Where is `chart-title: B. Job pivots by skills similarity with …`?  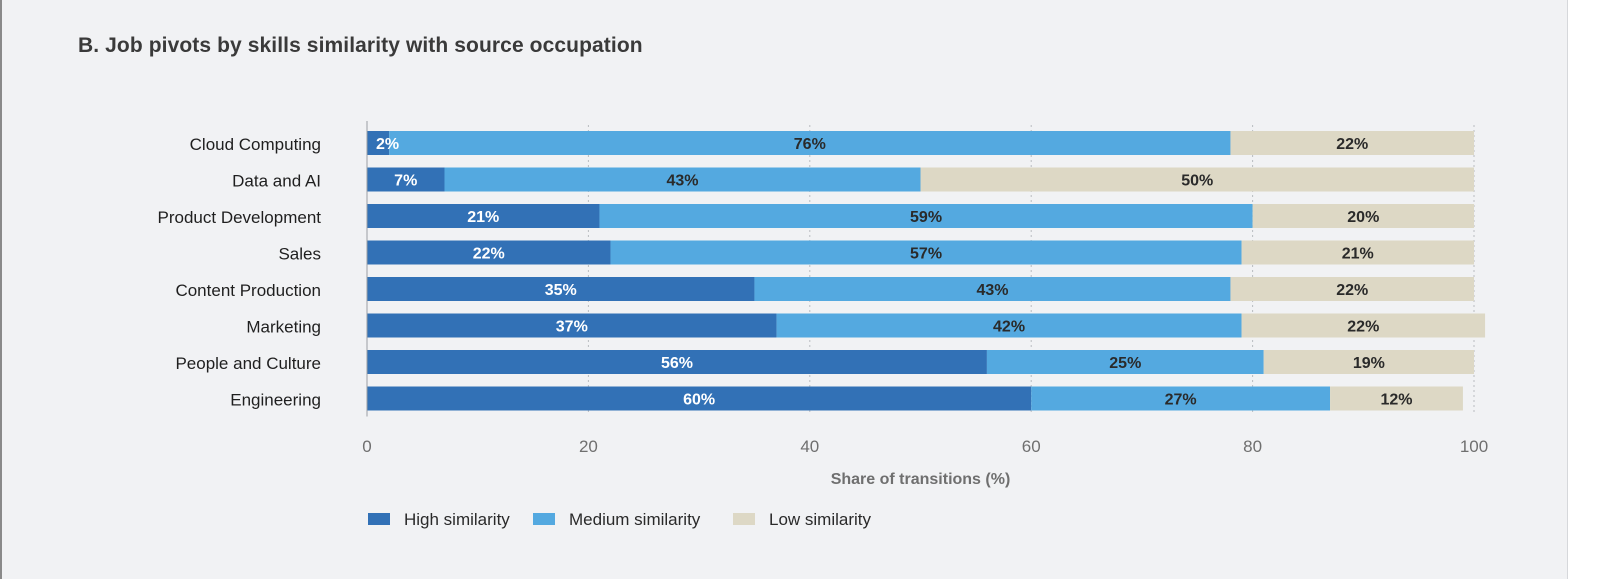
chart-title: B. Job pivots by skills similarity with … is located at coordinates (360, 45).